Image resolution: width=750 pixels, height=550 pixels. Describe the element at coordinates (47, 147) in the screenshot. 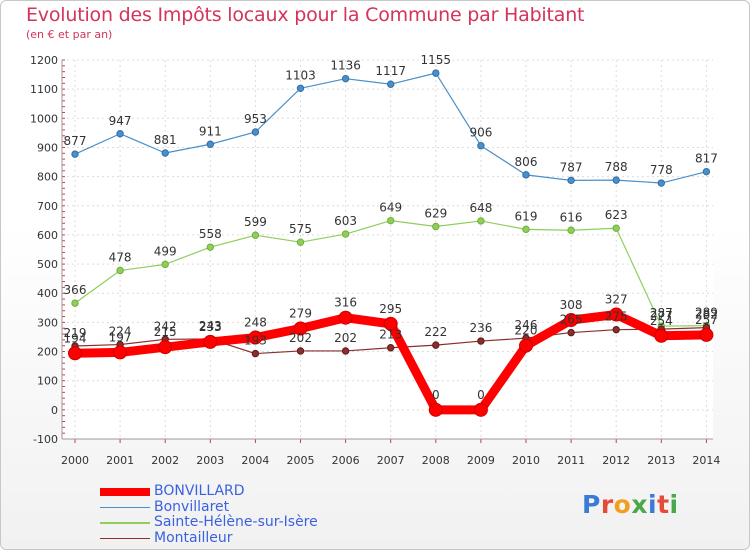

I see `y-tick-label: 900` at that location.